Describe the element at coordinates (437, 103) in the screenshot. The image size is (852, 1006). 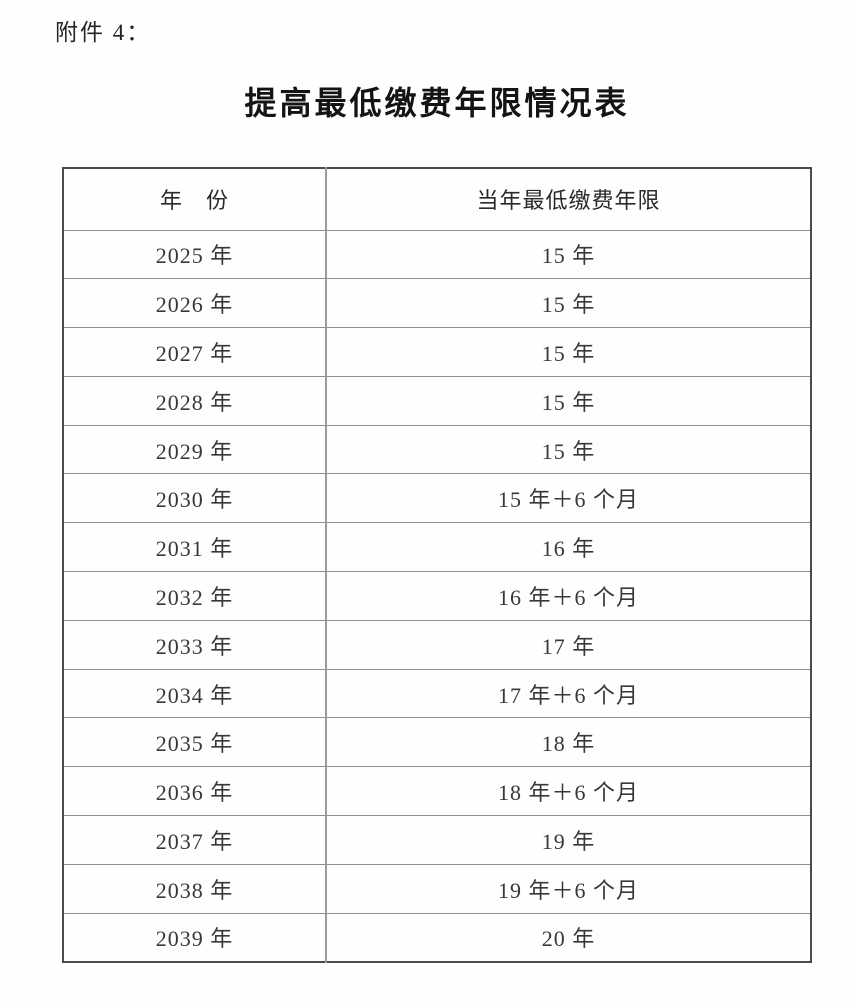
I see `page-title: 提高最低缴费年限情况表` at that location.